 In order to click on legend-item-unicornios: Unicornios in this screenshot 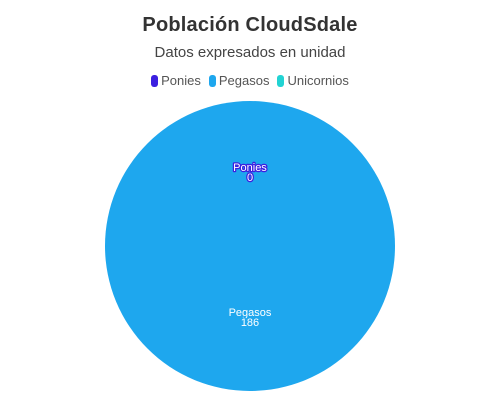, I will do `click(313, 80)`.